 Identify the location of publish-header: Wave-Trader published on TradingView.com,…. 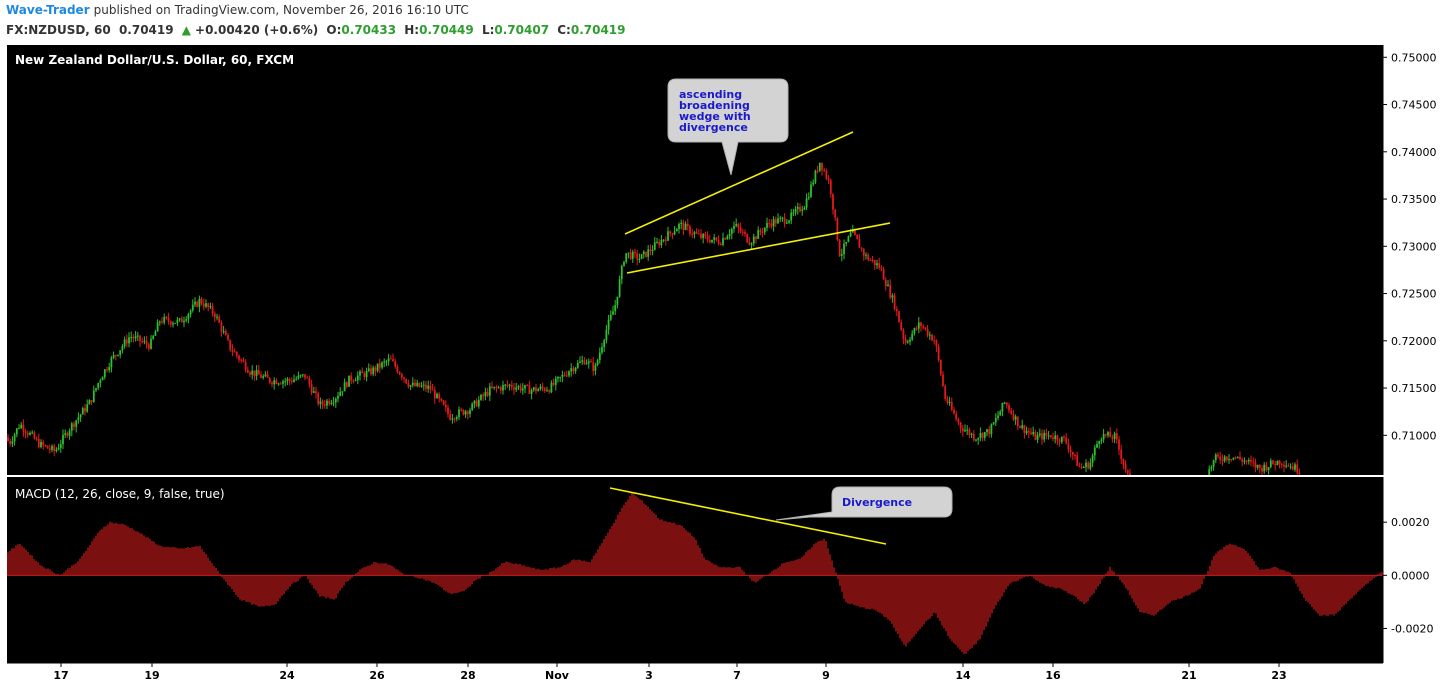
(720, 11).